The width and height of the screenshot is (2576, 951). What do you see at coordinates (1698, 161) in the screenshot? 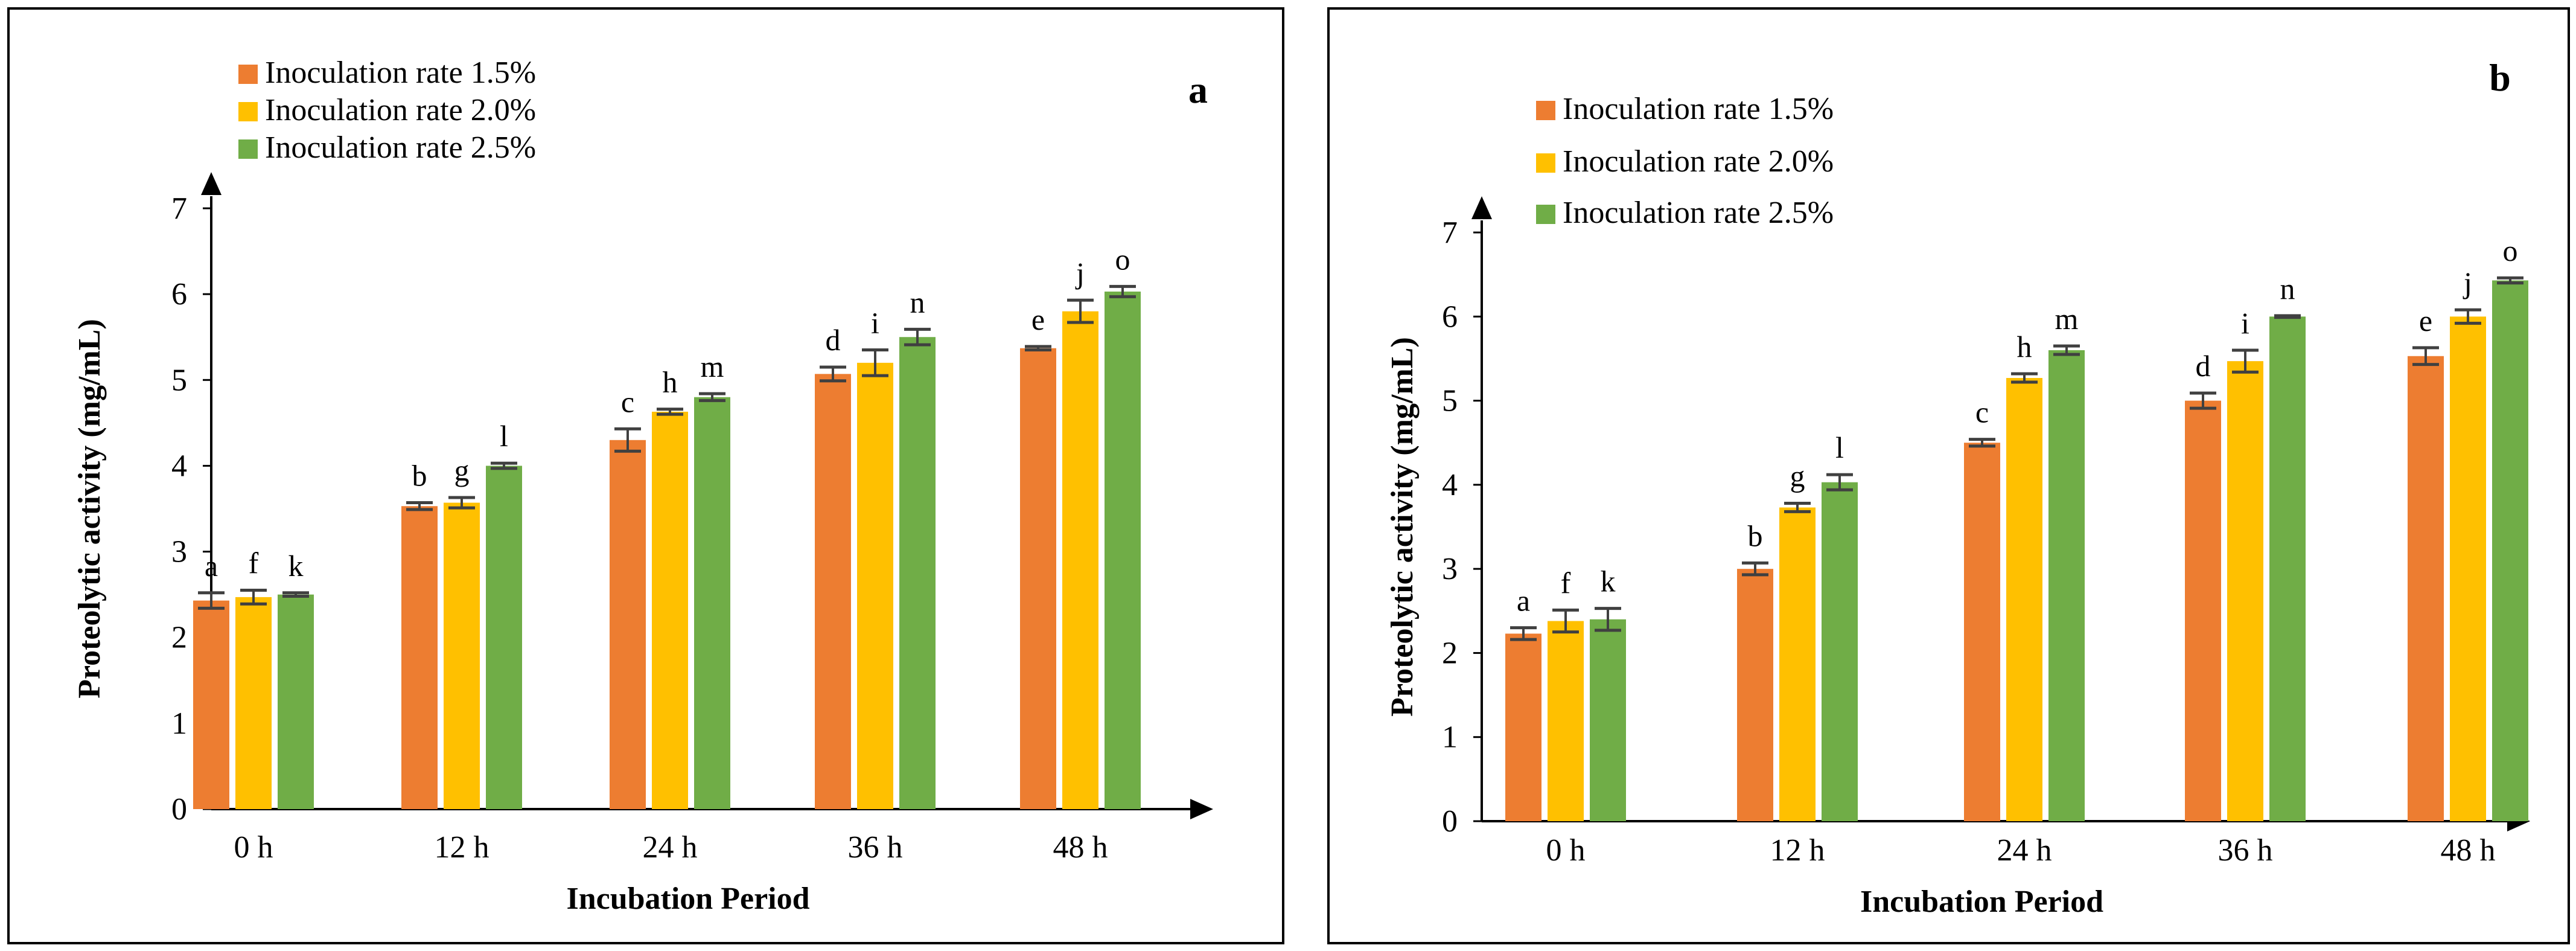
I see `legend-entry: Inoculation rate 2.0%` at bounding box center [1698, 161].